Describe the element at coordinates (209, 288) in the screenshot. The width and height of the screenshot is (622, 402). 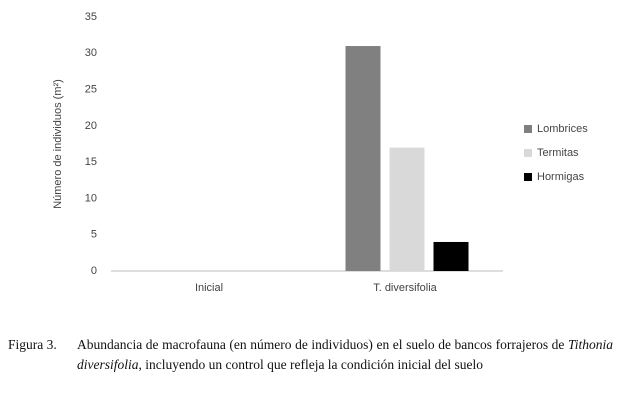
I see `x-tick-label: Inicial` at that location.